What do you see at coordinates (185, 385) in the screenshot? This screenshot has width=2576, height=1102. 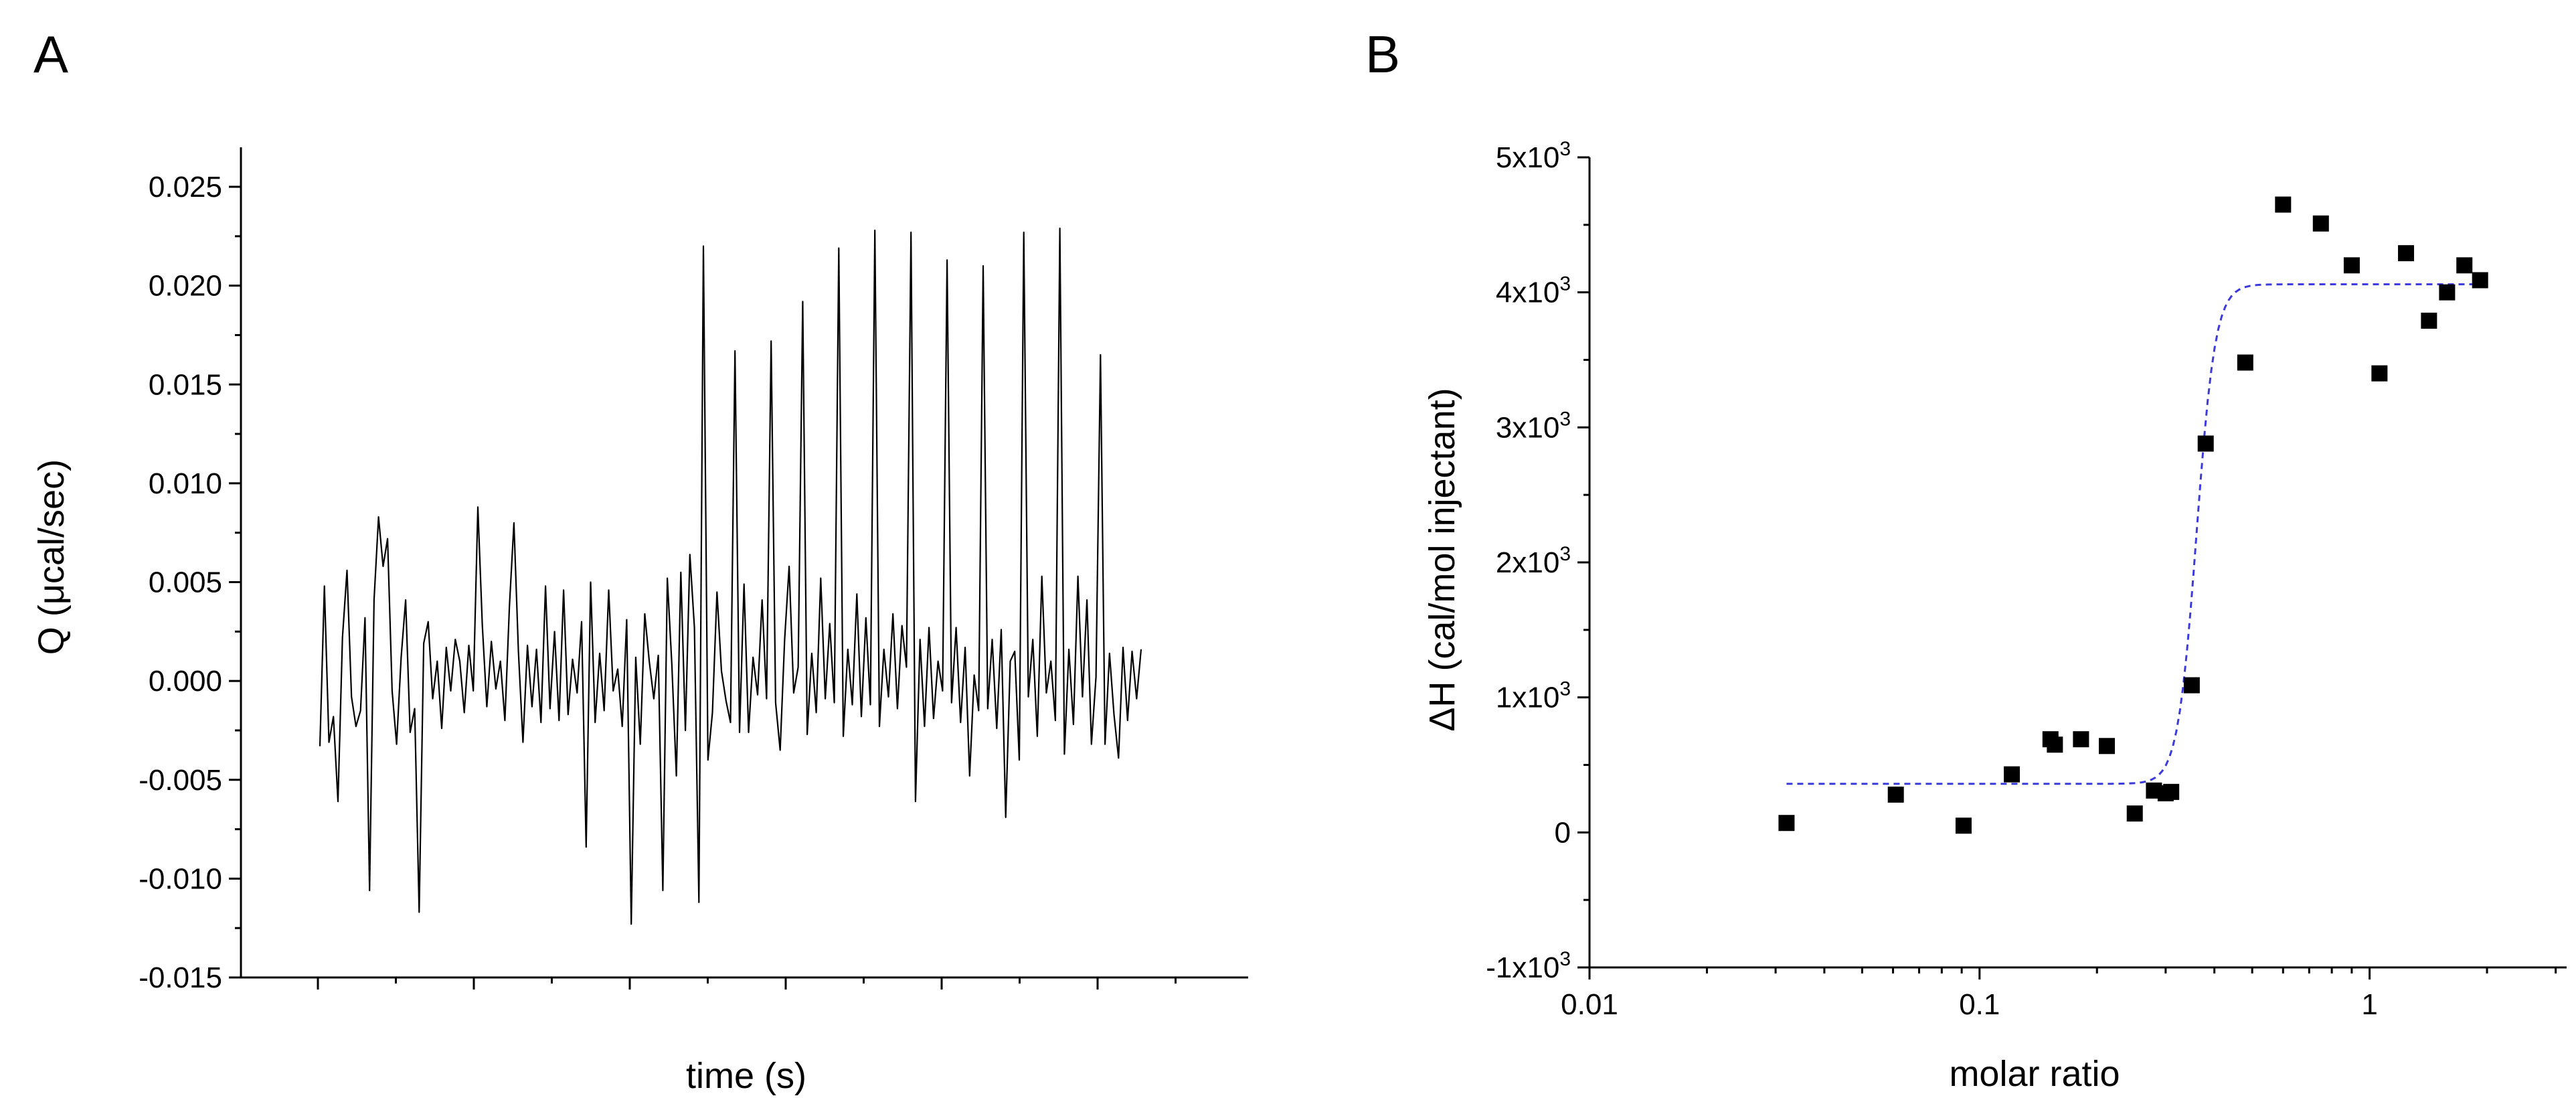 I see `chart-a-ytick-label: 0.015` at bounding box center [185, 385].